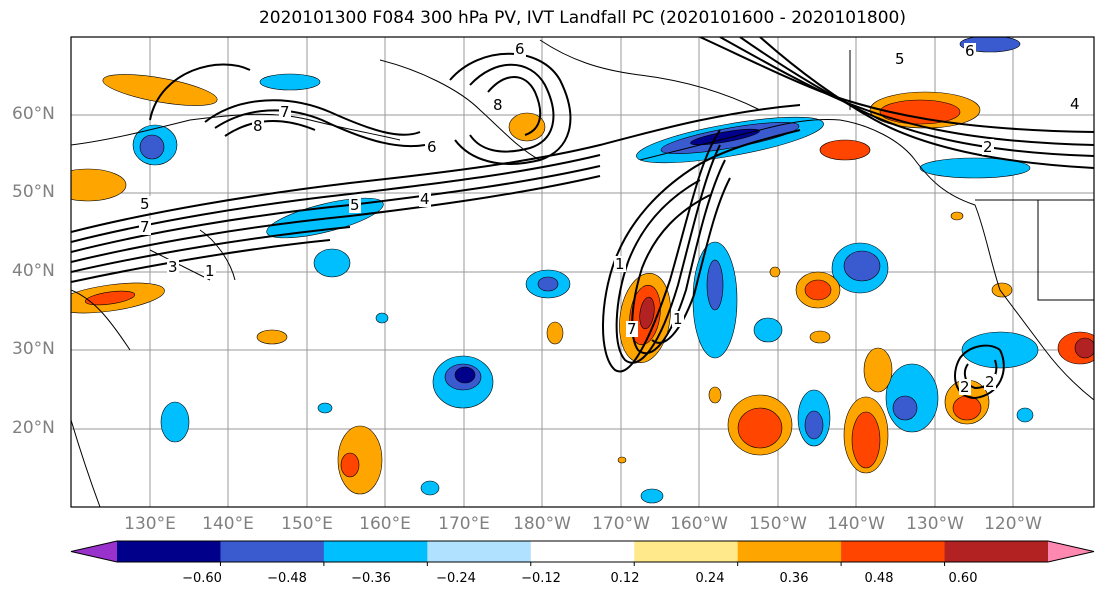 This screenshot has width=1105, height=601. Describe the element at coordinates (202, 578) in the screenshot. I see `colorbar-tick-label: −0.60` at that location.